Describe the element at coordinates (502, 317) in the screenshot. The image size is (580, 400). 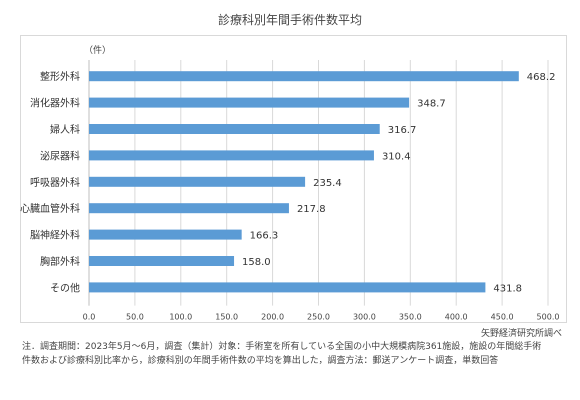
I see `x-tick-label: 450.0` at that location.